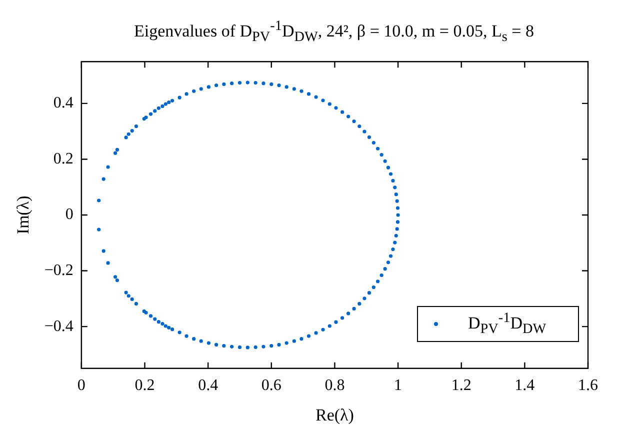  I want to click on y-tick-label: 0.2, so click(63, 159).